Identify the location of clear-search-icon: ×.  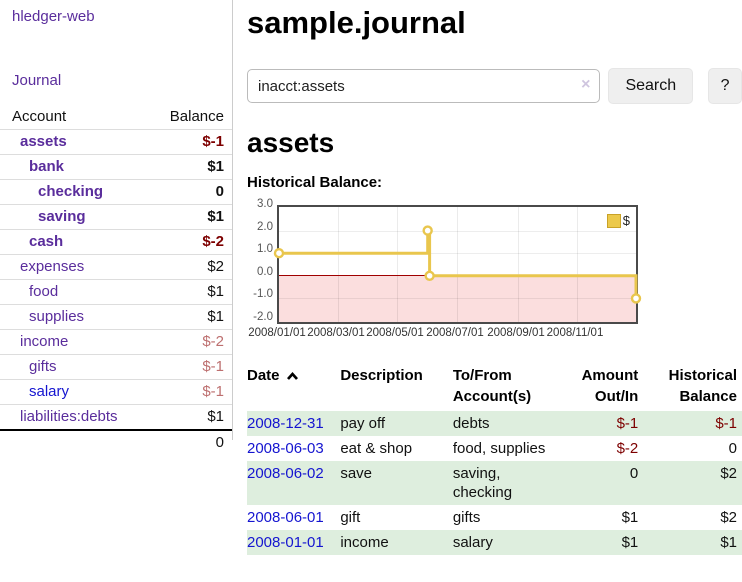
(586, 84).